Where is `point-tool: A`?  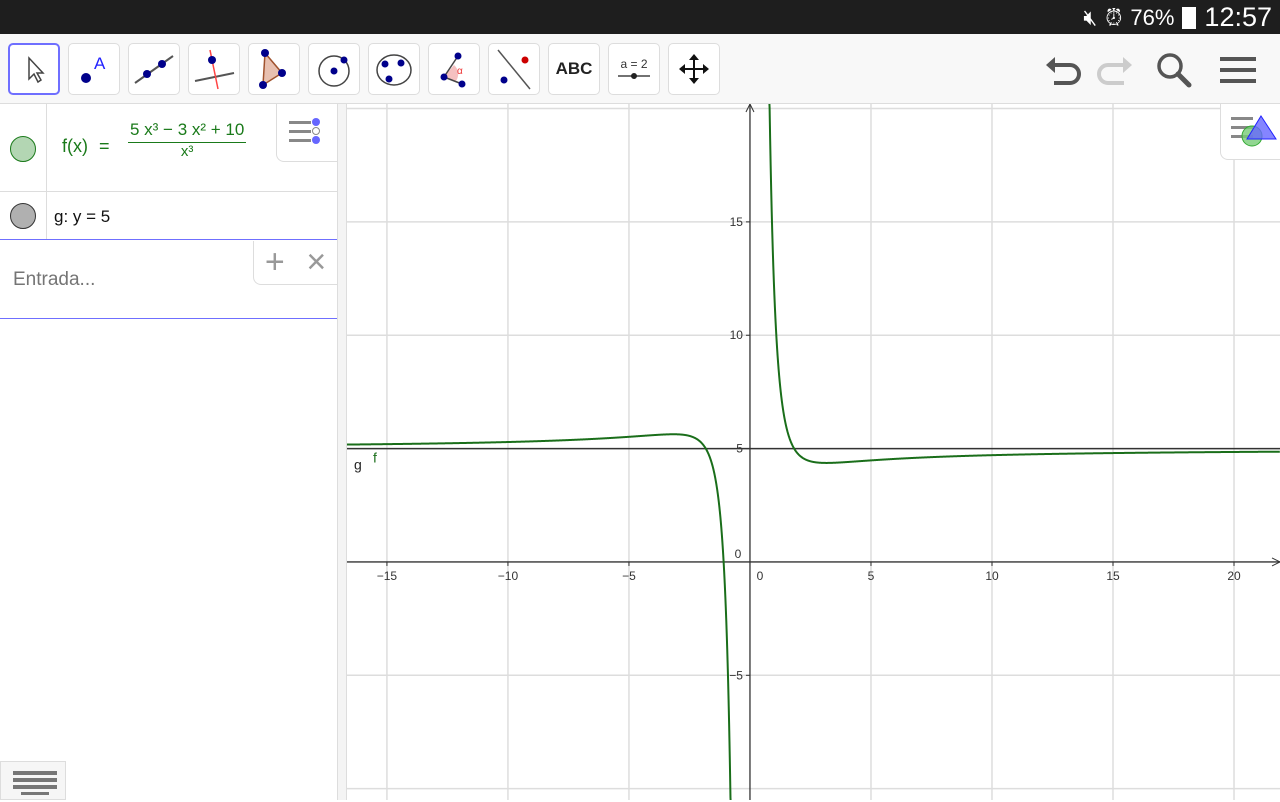 point-tool: A is located at coordinates (94, 69).